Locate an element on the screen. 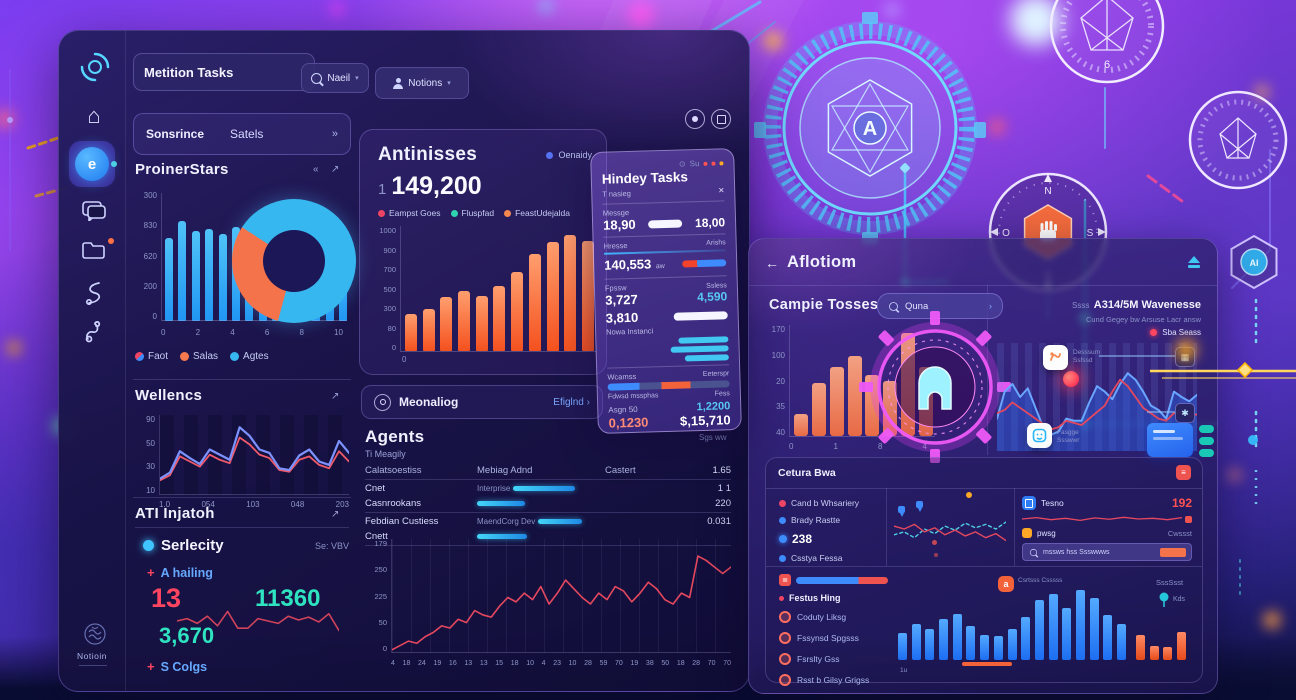 The height and width of the screenshot is (700, 1296). column-header: Calatsoestiss is located at coordinates (393, 470).